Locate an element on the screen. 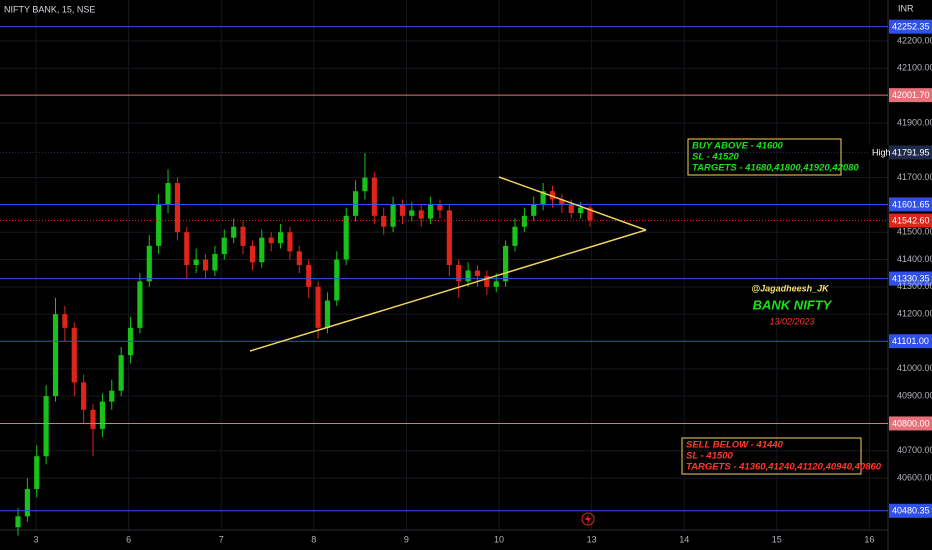 The width and height of the screenshot is (932, 550). trendline-support is located at coordinates (448, 290).